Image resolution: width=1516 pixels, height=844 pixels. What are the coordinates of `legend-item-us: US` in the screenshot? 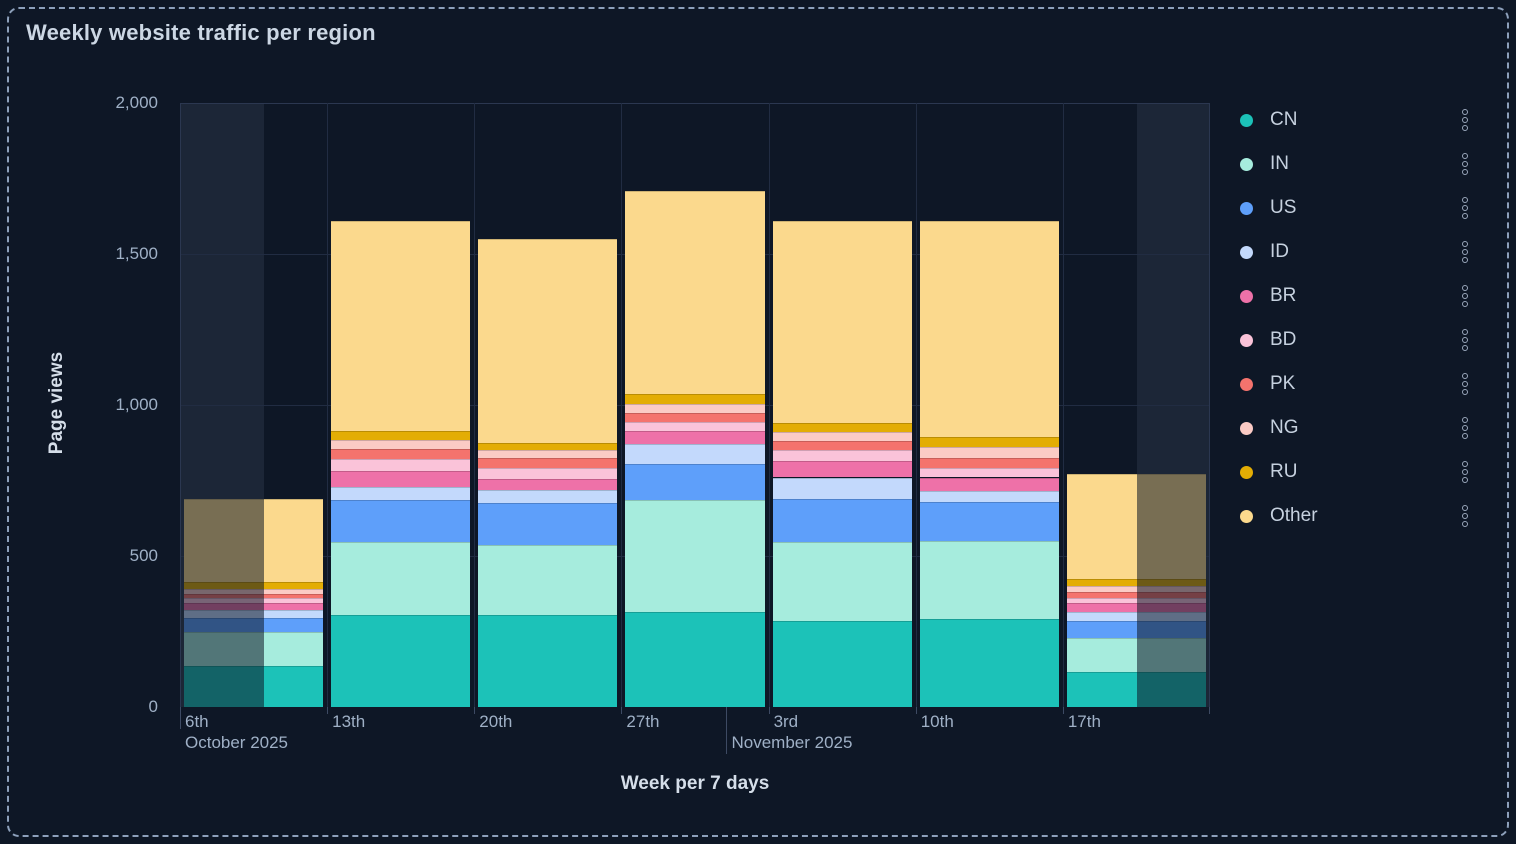 It's located at (1355, 208).